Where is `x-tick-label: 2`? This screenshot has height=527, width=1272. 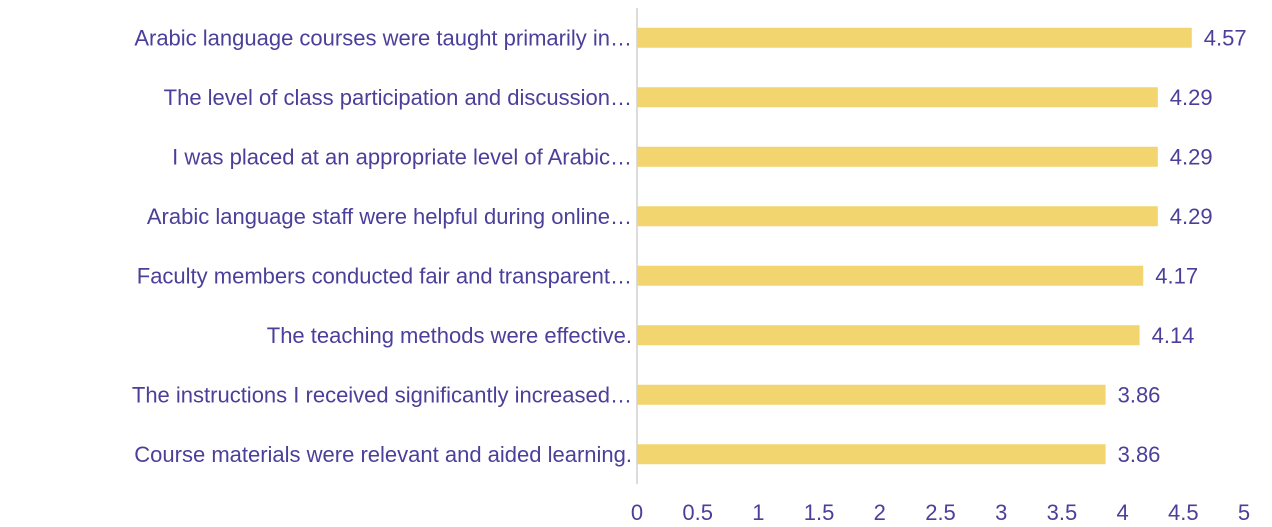 x-tick-label: 2 is located at coordinates (880, 512).